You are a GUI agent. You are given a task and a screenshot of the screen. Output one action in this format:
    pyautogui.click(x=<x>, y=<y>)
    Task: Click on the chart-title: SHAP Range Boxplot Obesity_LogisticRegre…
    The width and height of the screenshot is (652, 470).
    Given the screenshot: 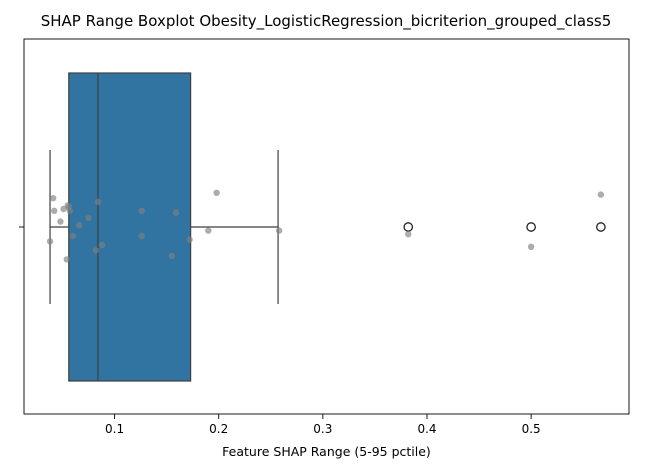 What is the action you would take?
    pyautogui.click(x=326, y=21)
    